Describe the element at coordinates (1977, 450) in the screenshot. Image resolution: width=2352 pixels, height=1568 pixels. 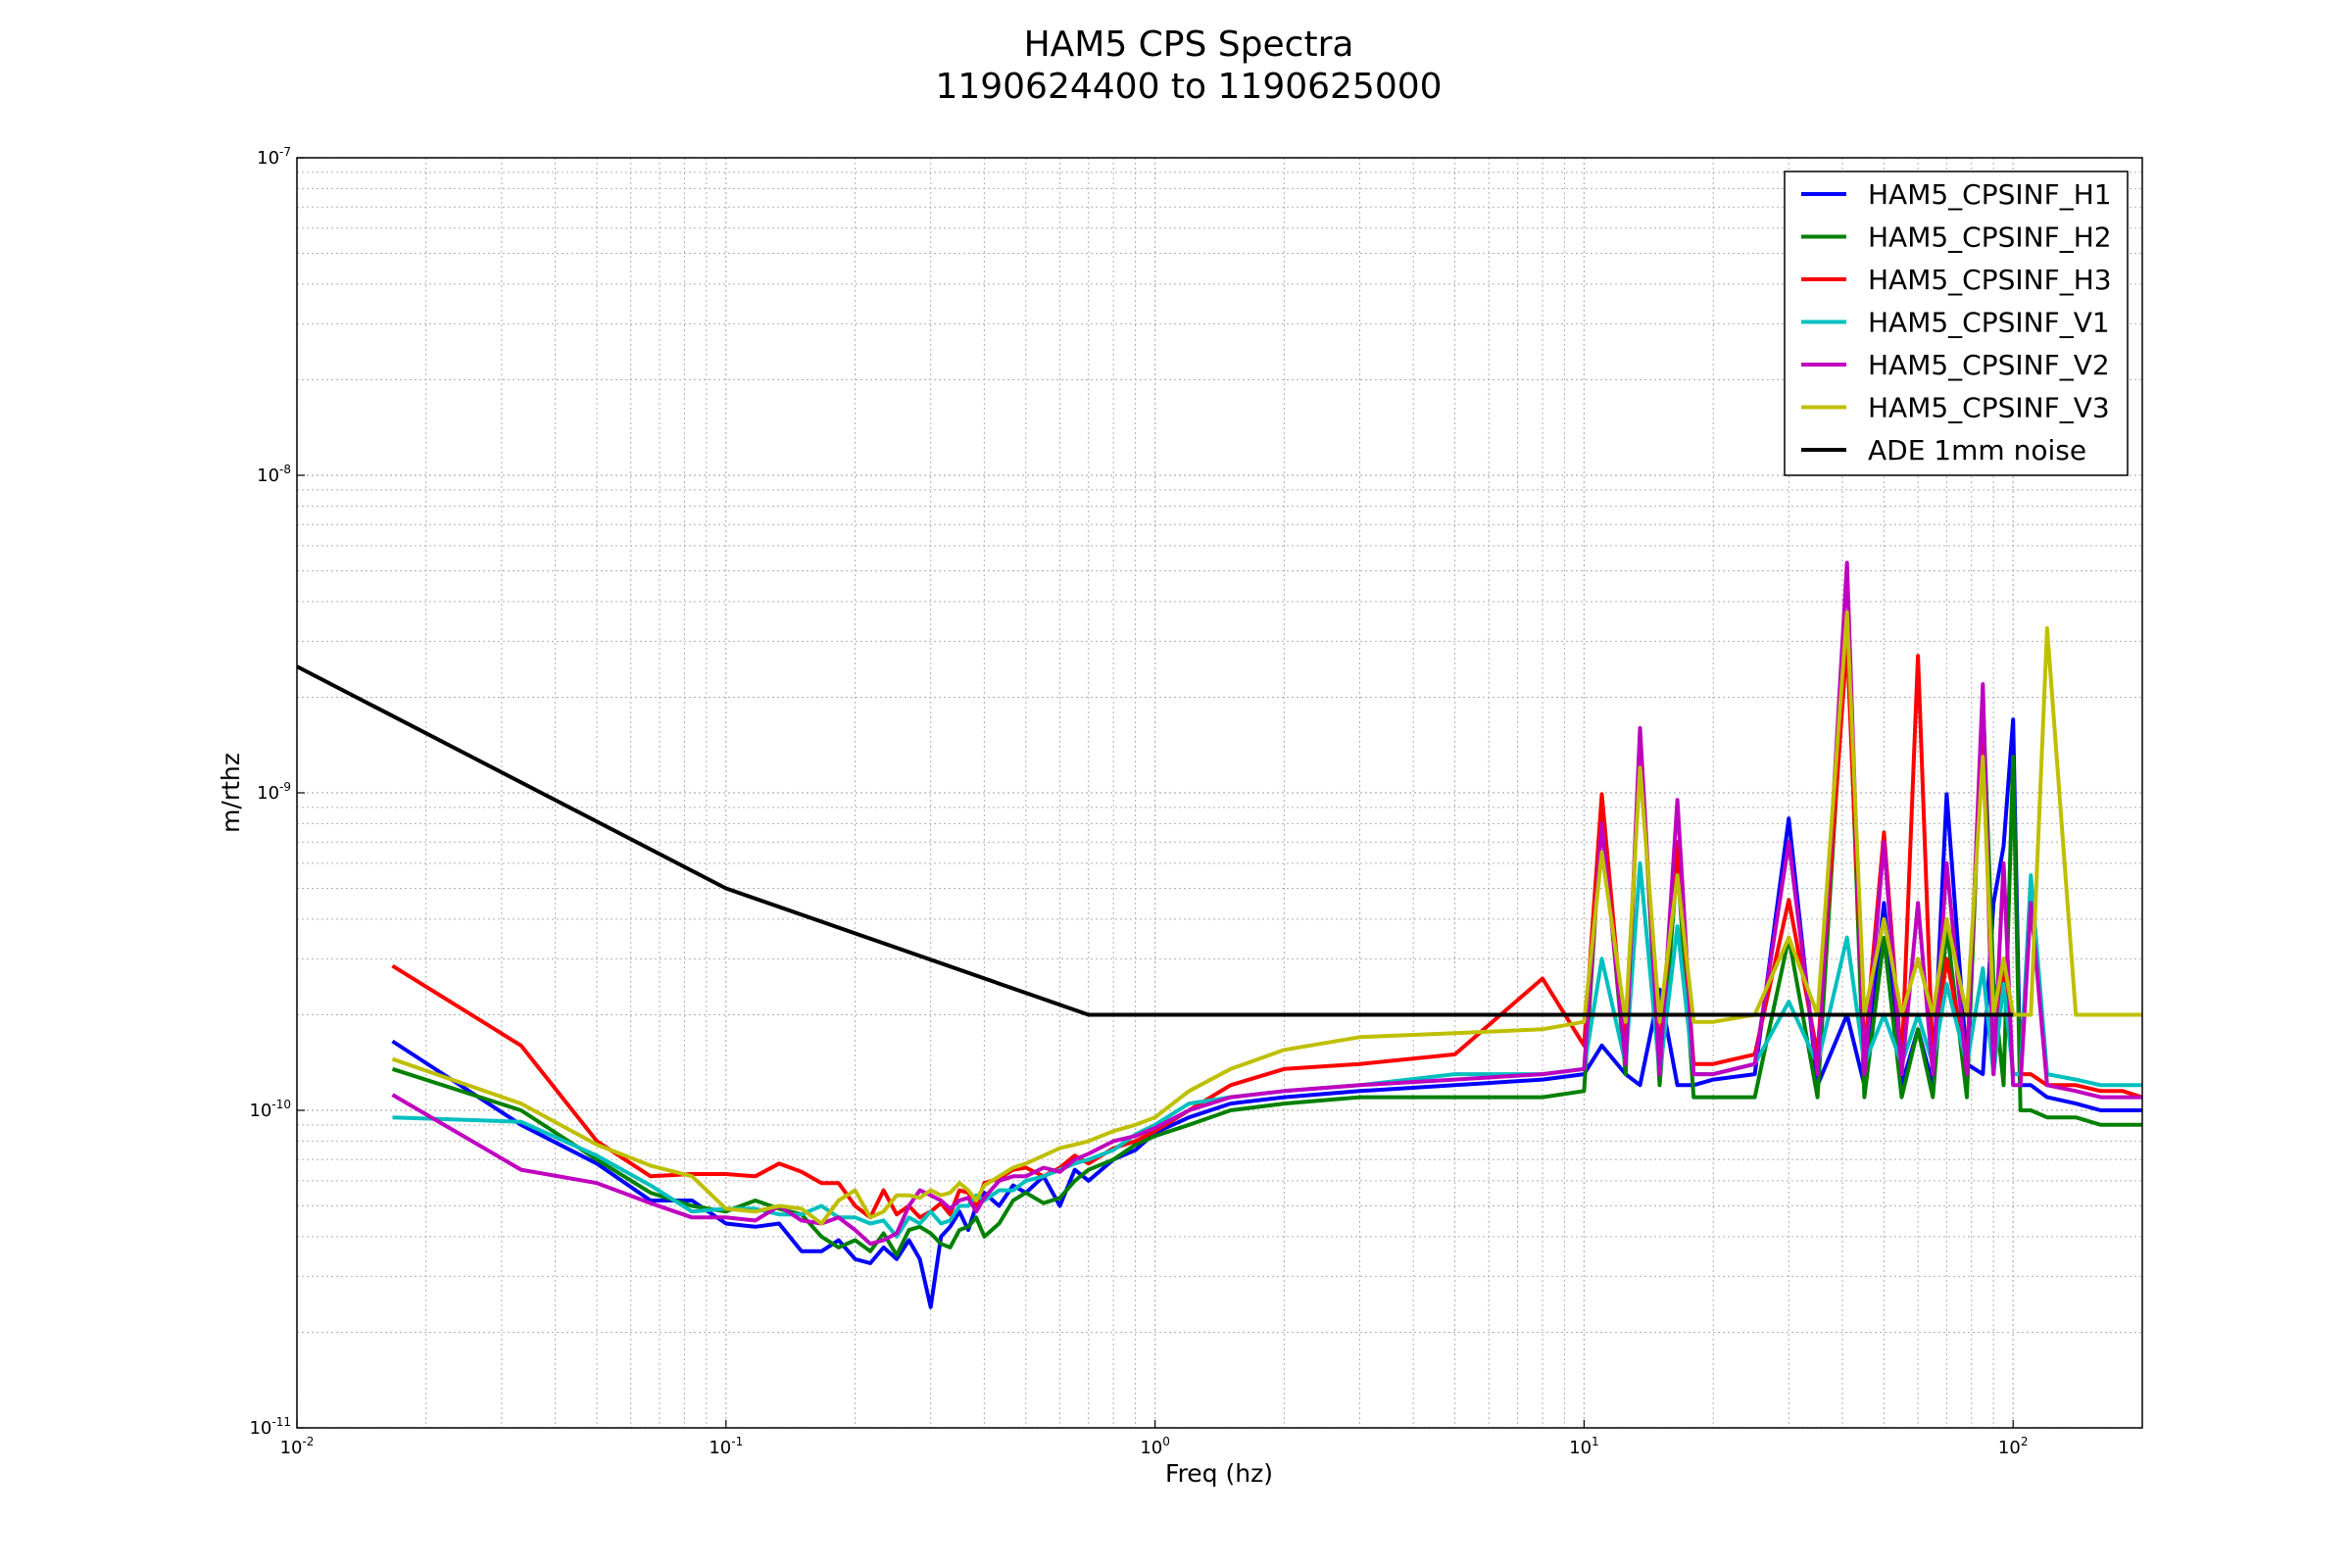
I see `legend-label: ADE 1mm noise` at that location.